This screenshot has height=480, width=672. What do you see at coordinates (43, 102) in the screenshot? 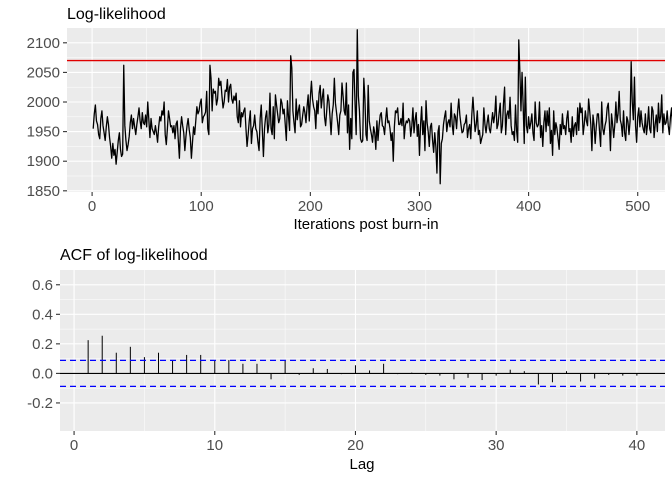
I see `trace-y-tick-label: 2000` at bounding box center [43, 102].